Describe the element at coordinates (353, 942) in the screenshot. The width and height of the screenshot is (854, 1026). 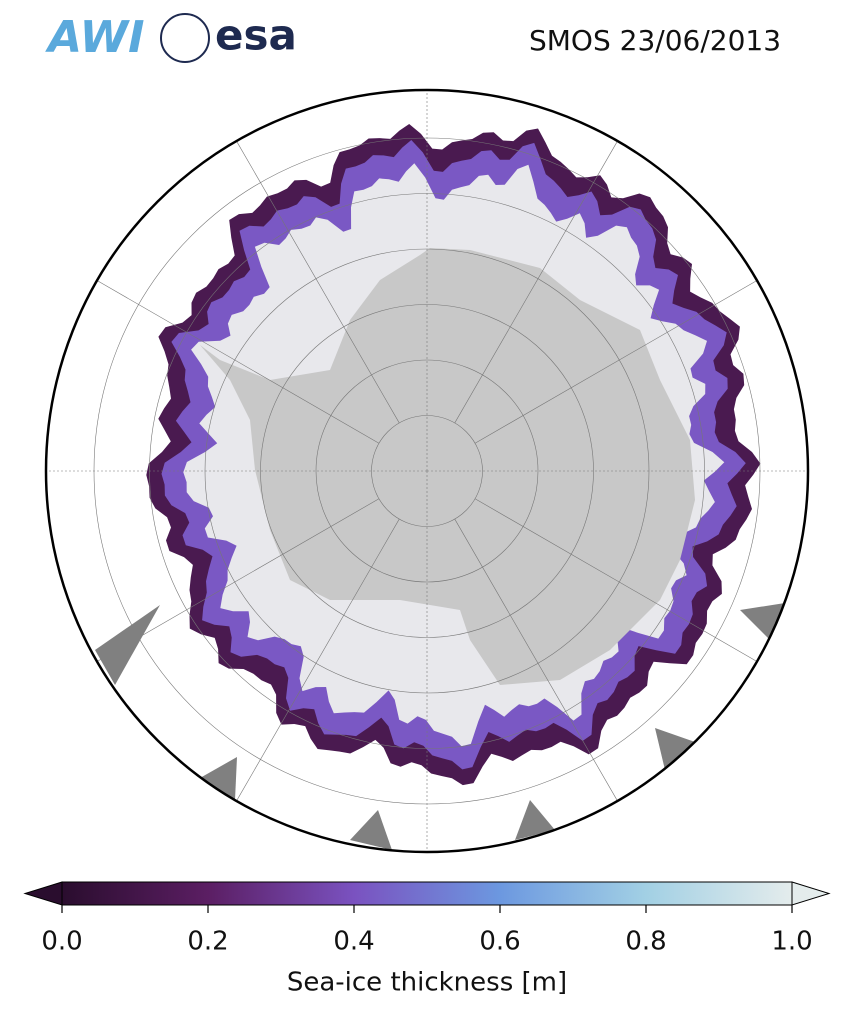
I see `colorbar-tick-label: 0.4` at that location.